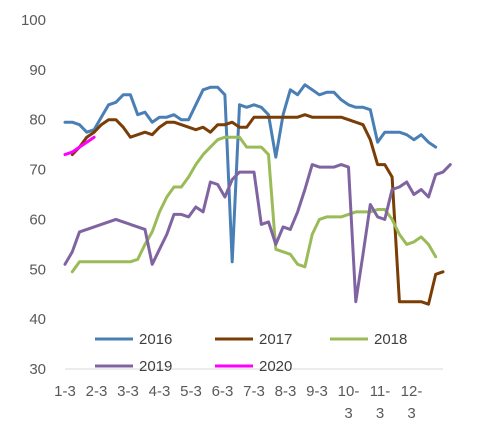  I want to click on x-tick-label: 4-3, so click(160, 391).